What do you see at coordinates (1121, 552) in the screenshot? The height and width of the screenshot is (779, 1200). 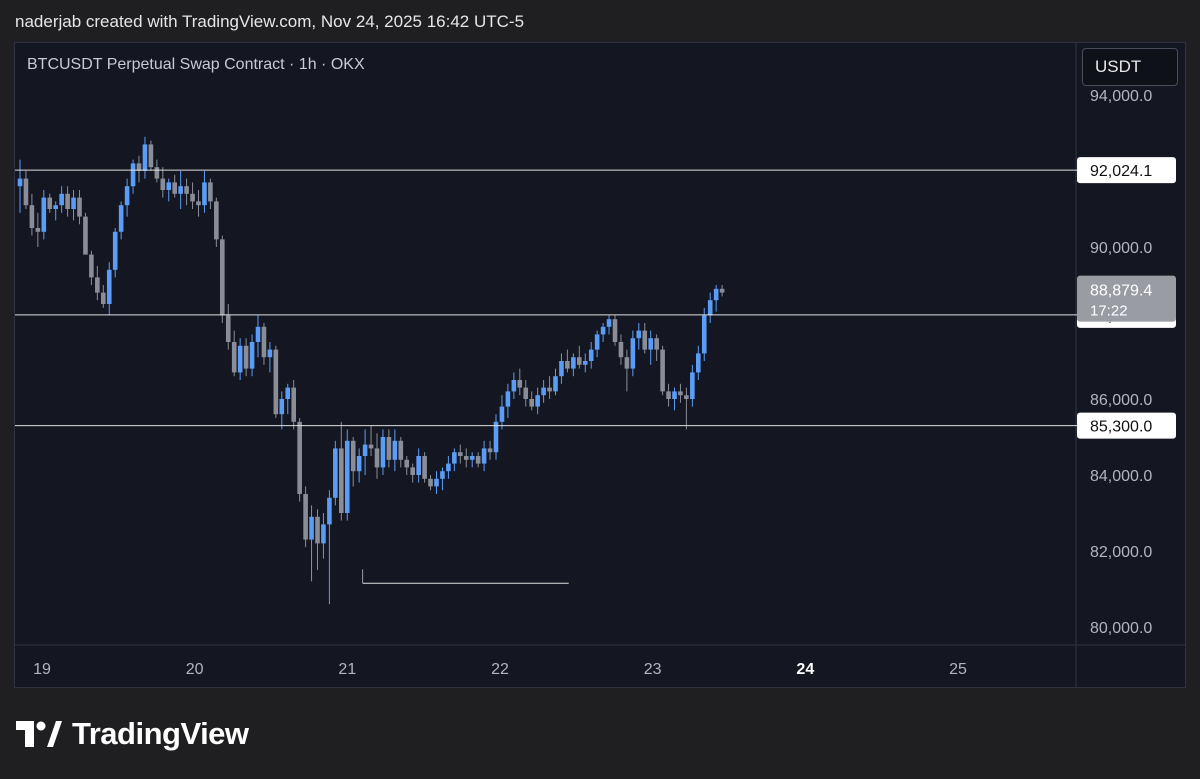 I see `y-tick-label: 82,000.0` at bounding box center [1121, 552].